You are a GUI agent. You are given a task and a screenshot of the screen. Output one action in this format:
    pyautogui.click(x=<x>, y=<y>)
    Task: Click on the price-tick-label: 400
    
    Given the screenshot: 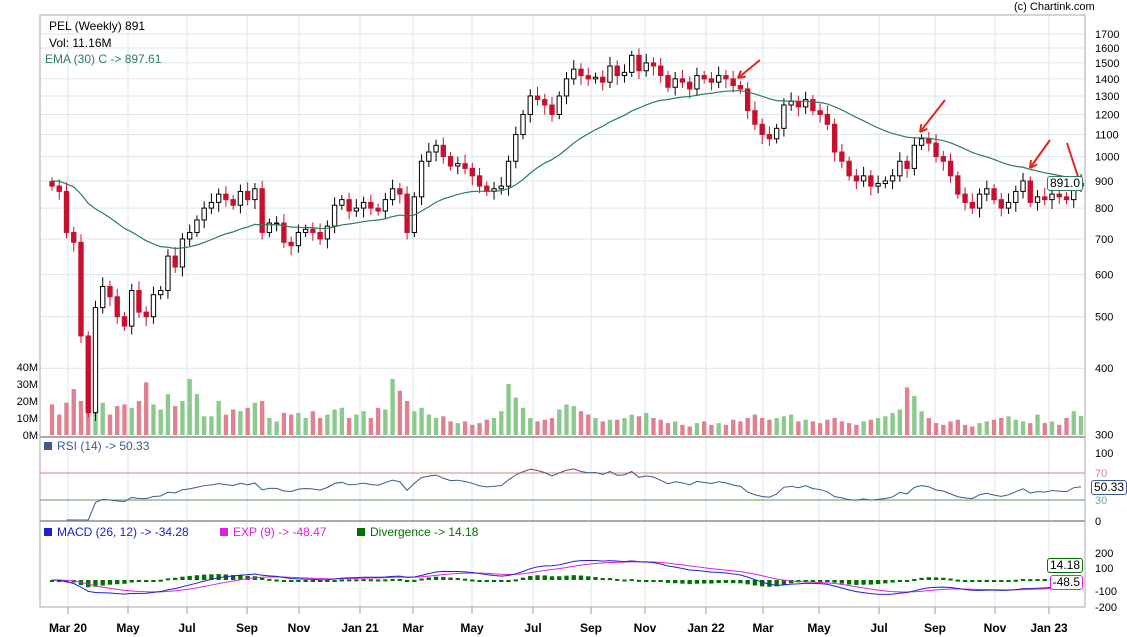 What is the action you would take?
    pyautogui.click(x=1104, y=369)
    